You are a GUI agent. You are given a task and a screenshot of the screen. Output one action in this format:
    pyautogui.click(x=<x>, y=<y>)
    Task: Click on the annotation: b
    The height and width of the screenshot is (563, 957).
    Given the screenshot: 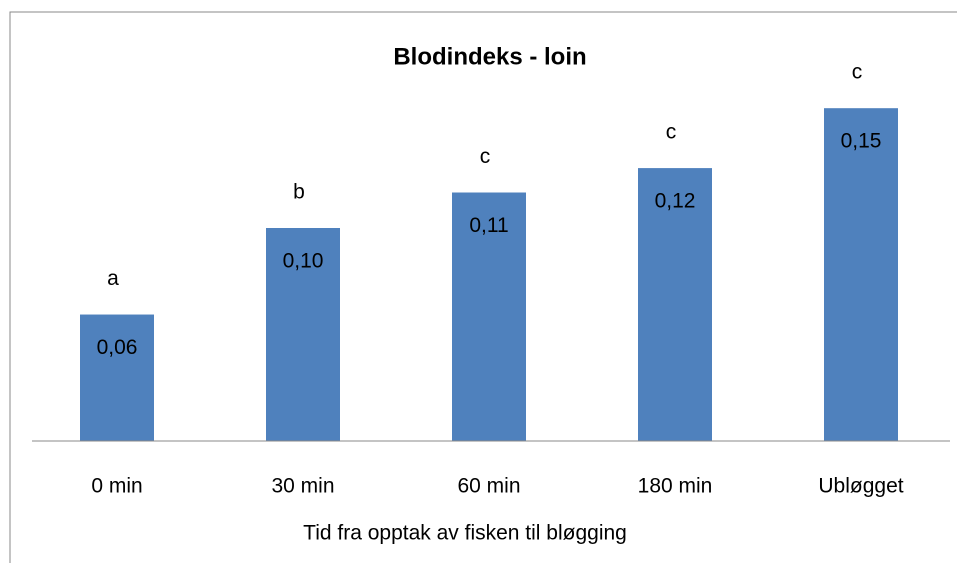 What is the action you would take?
    pyautogui.click(x=299, y=192)
    